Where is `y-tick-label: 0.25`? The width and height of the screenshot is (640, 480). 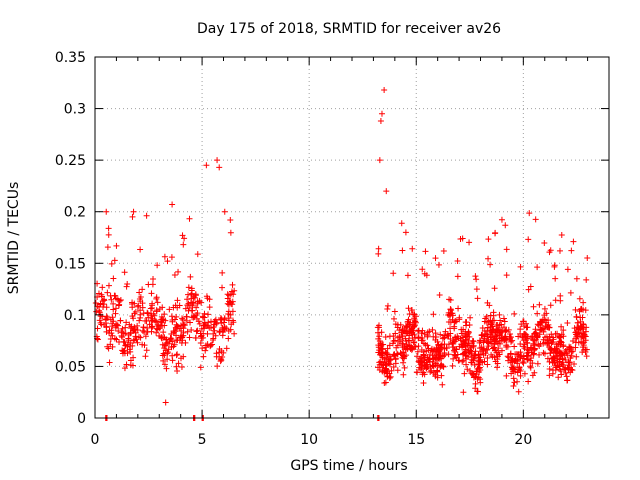 y-tick-label: 0.25 is located at coordinates (70, 161).